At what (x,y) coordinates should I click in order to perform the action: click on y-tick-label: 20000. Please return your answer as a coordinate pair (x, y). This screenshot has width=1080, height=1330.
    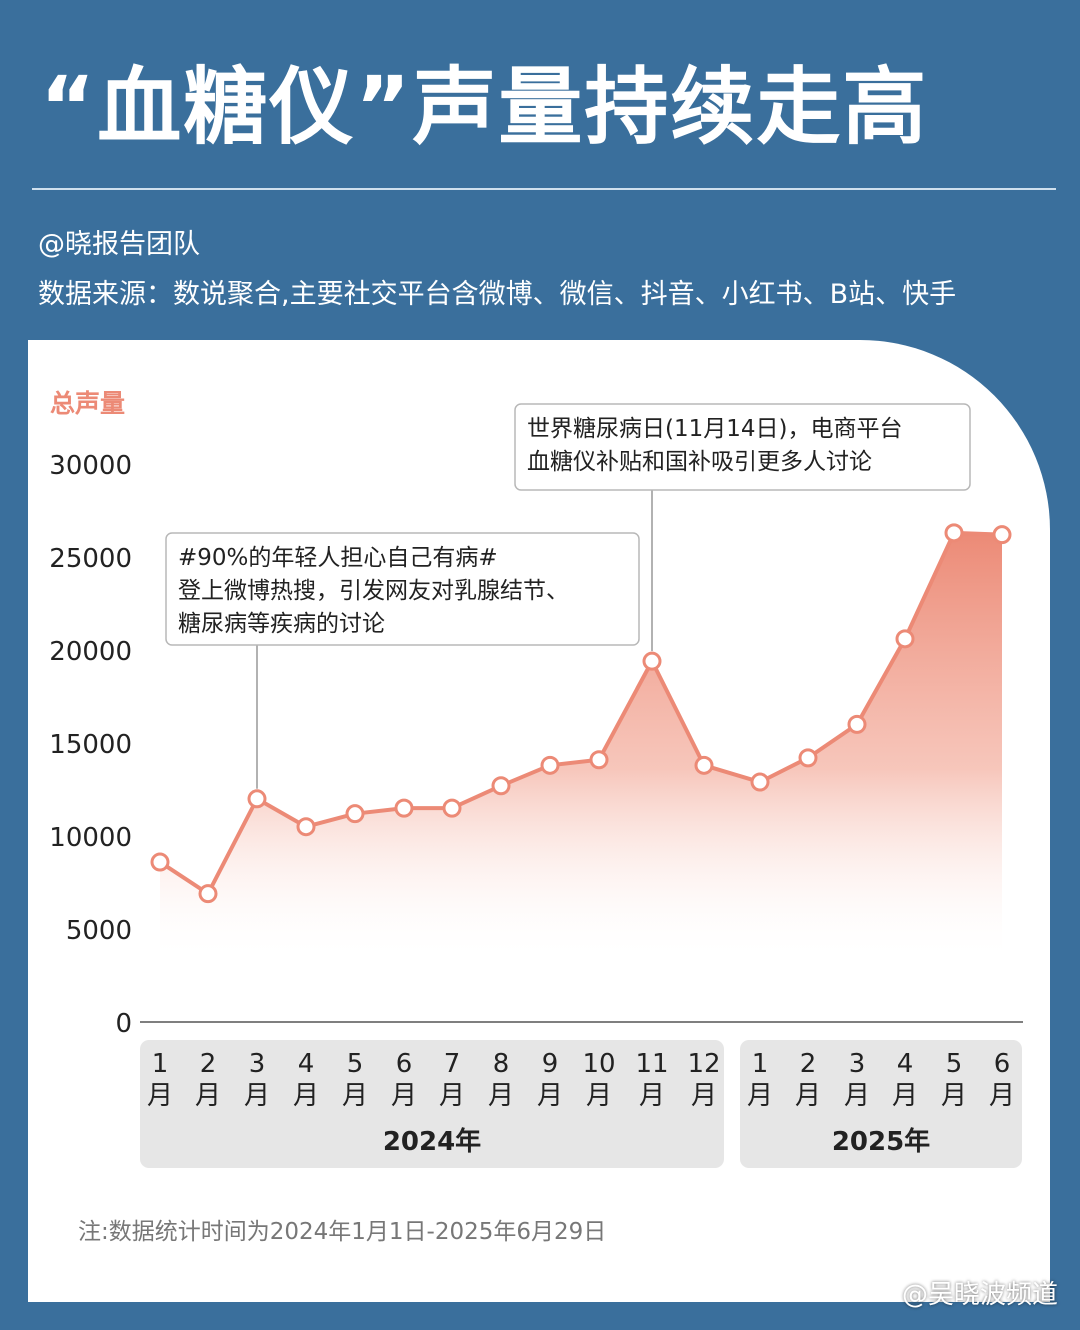
    Looking at the image, I should click on (90, 652).